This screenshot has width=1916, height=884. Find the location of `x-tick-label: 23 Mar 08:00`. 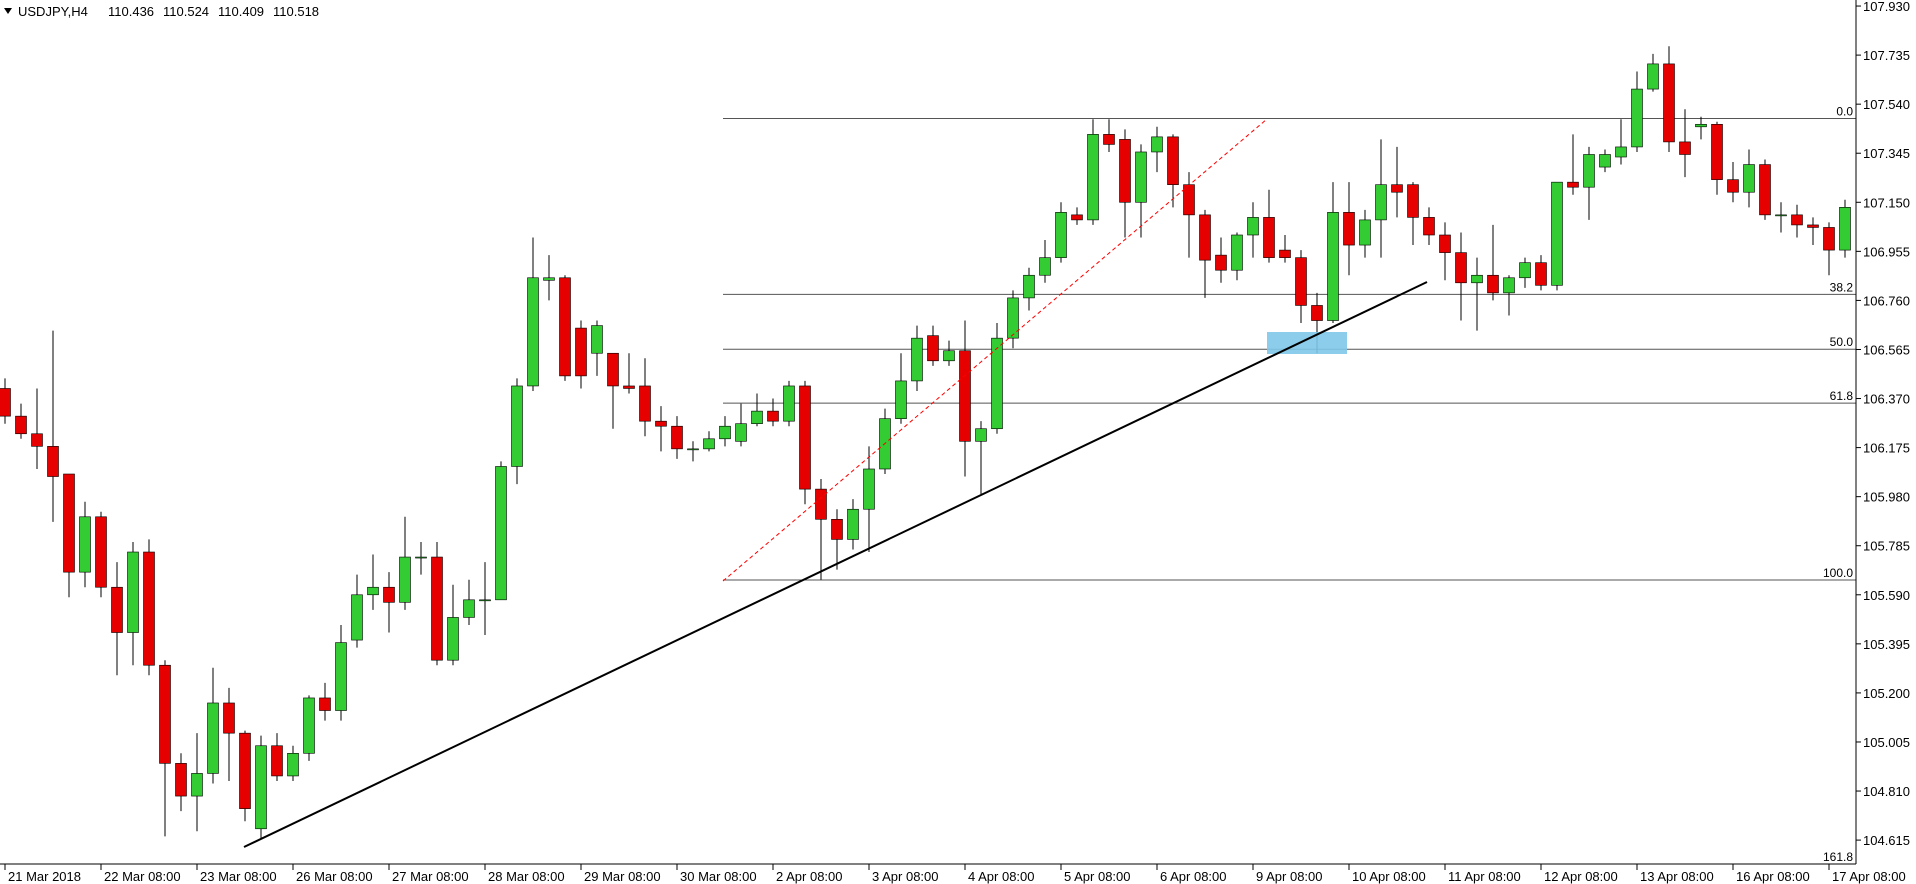

x-tick-label: 23 Mar 08:00 is located at coordinates (238, 876).